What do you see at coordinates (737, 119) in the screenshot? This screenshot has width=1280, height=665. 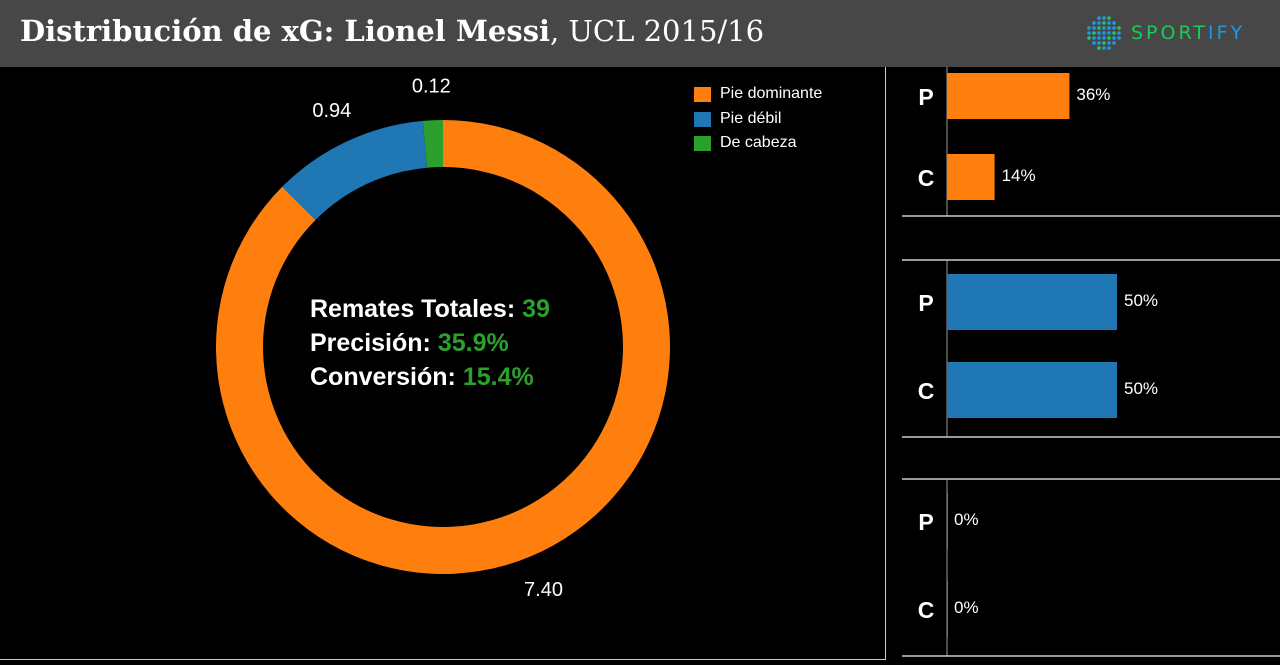 I see `legend-item-weak: Pie débil` at bounding box center [737, 119].